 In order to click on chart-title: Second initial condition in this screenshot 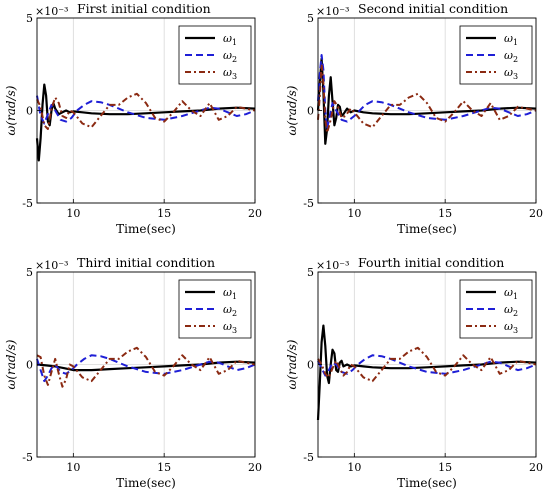, I will do `click(433, 8)`.